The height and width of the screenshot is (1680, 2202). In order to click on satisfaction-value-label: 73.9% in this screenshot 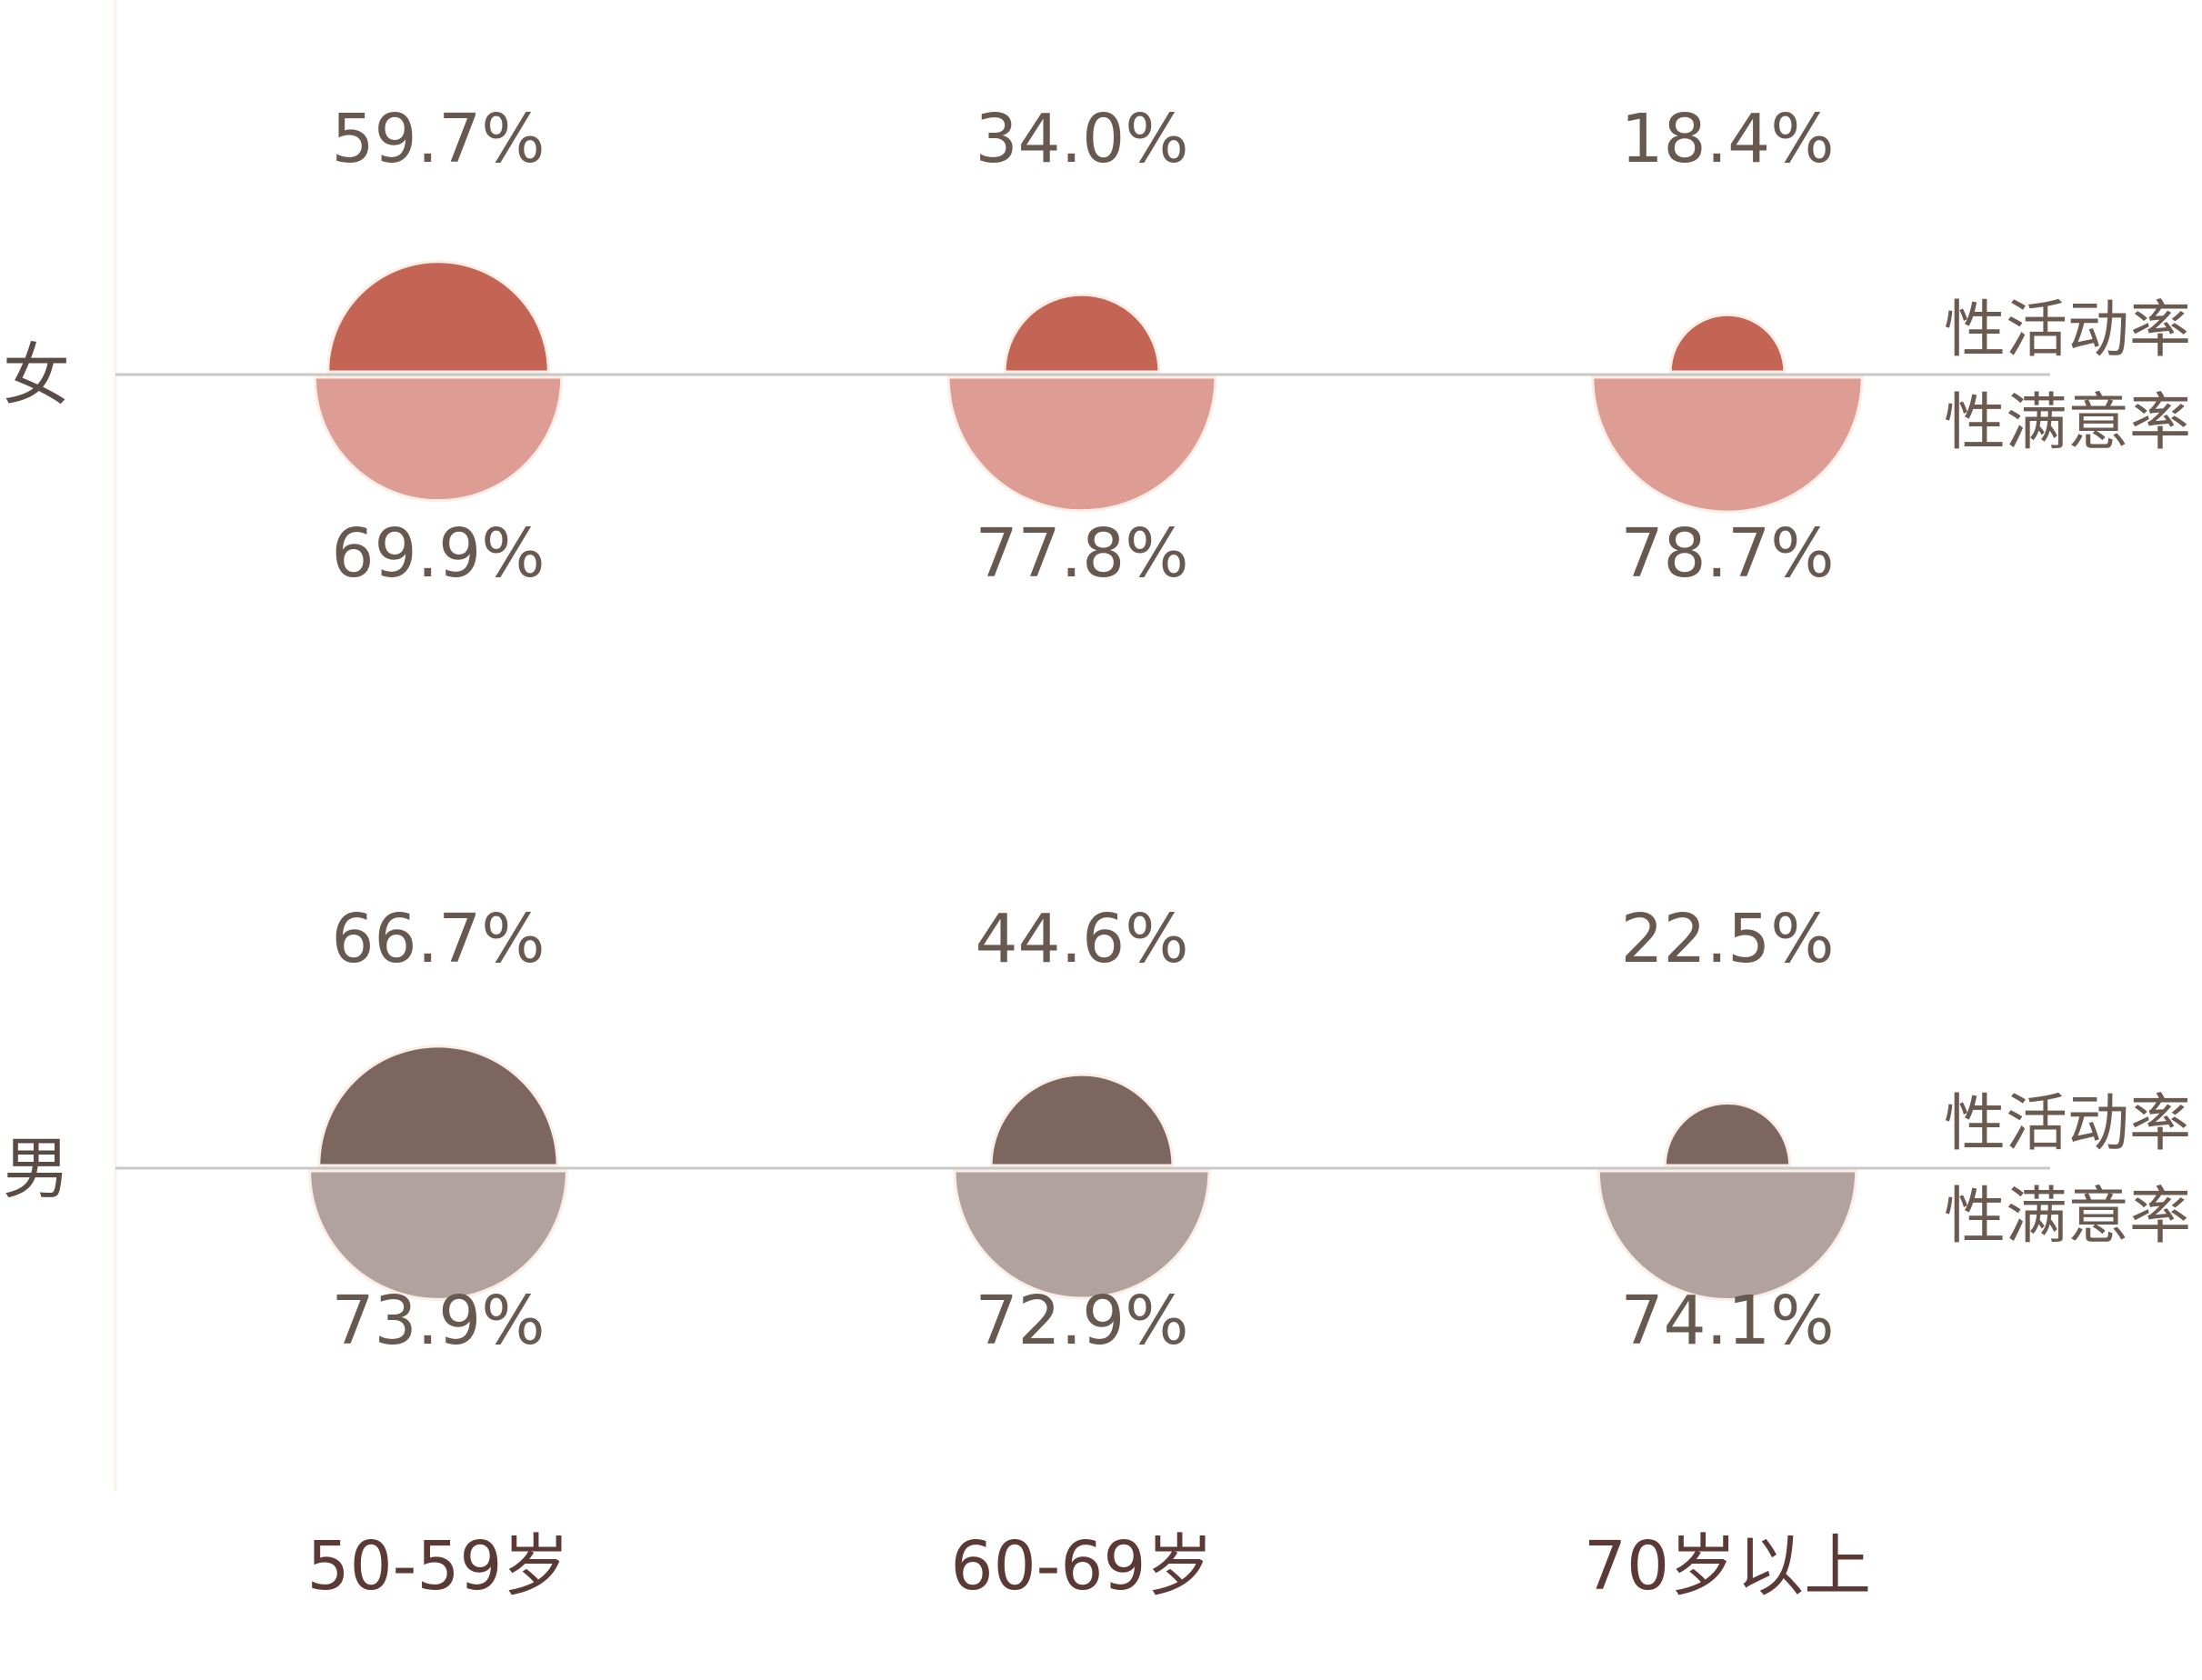, I will do `click(438, 1321)`.